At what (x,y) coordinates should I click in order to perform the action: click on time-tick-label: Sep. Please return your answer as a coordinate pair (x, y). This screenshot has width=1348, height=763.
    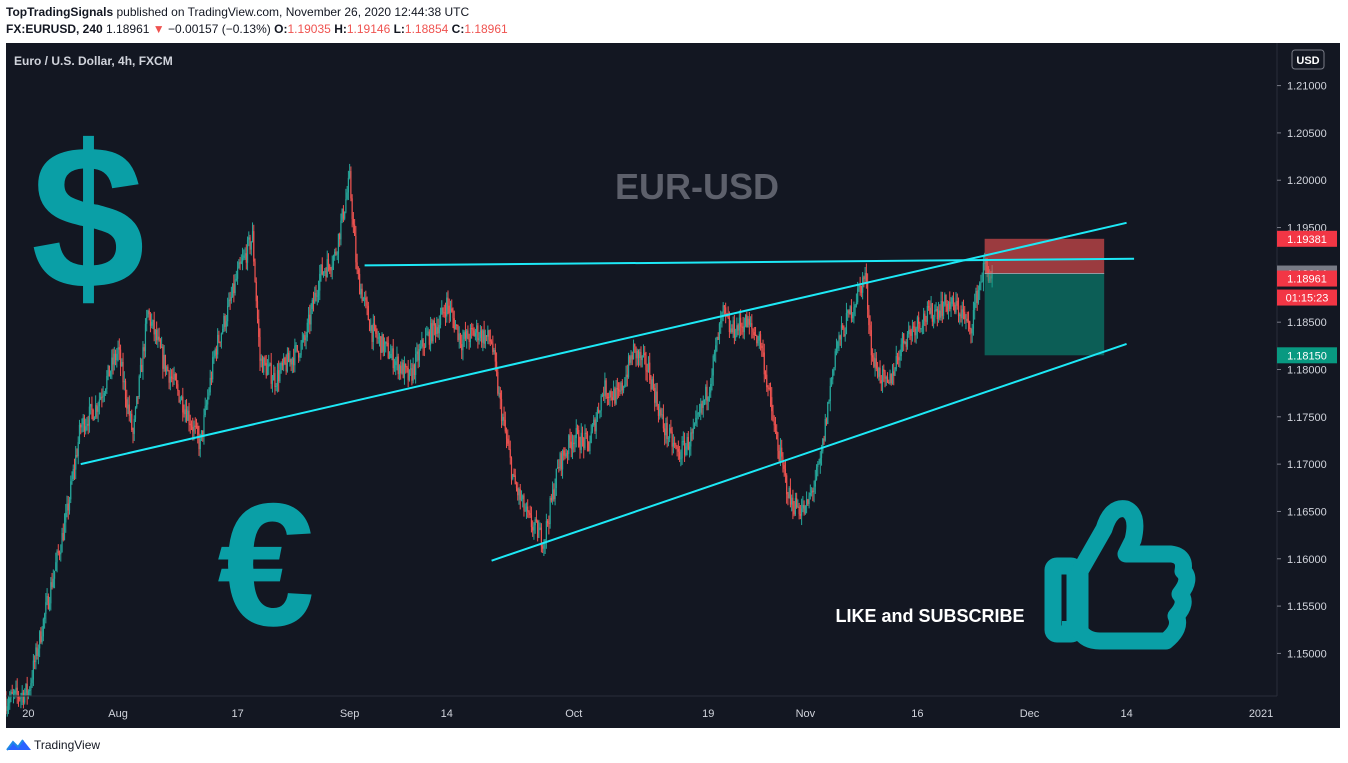
    Looking at the image, I should click on (350, 714).